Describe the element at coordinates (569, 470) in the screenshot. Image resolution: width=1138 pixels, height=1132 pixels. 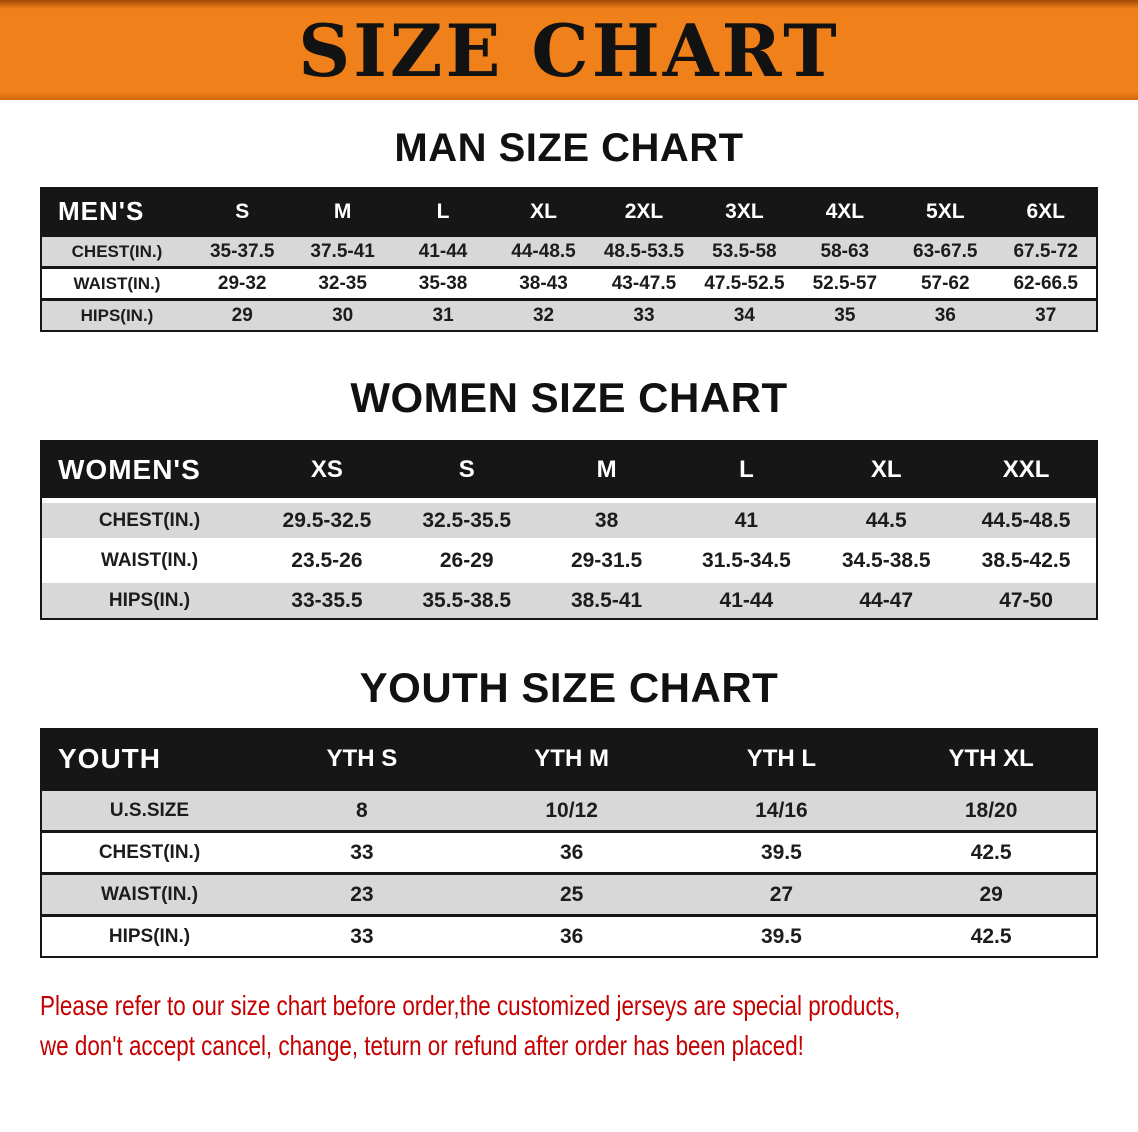
I see `table-header-row: WOMEN'S XS S M L XL XXL` at that location.